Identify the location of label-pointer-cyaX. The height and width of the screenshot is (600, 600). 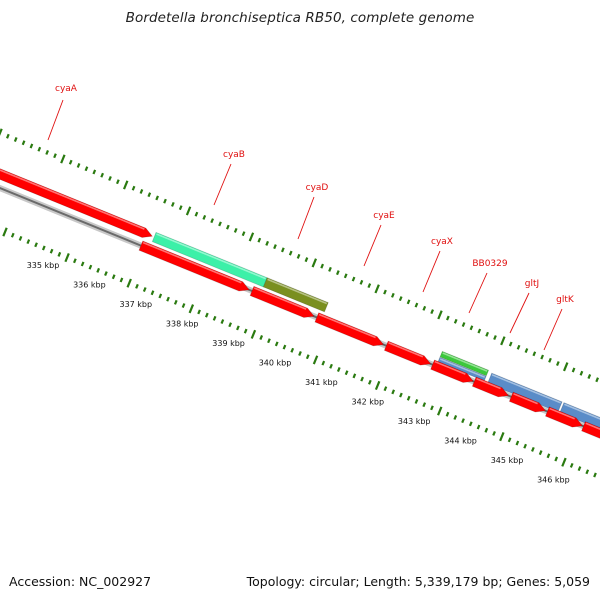
(431, 271).